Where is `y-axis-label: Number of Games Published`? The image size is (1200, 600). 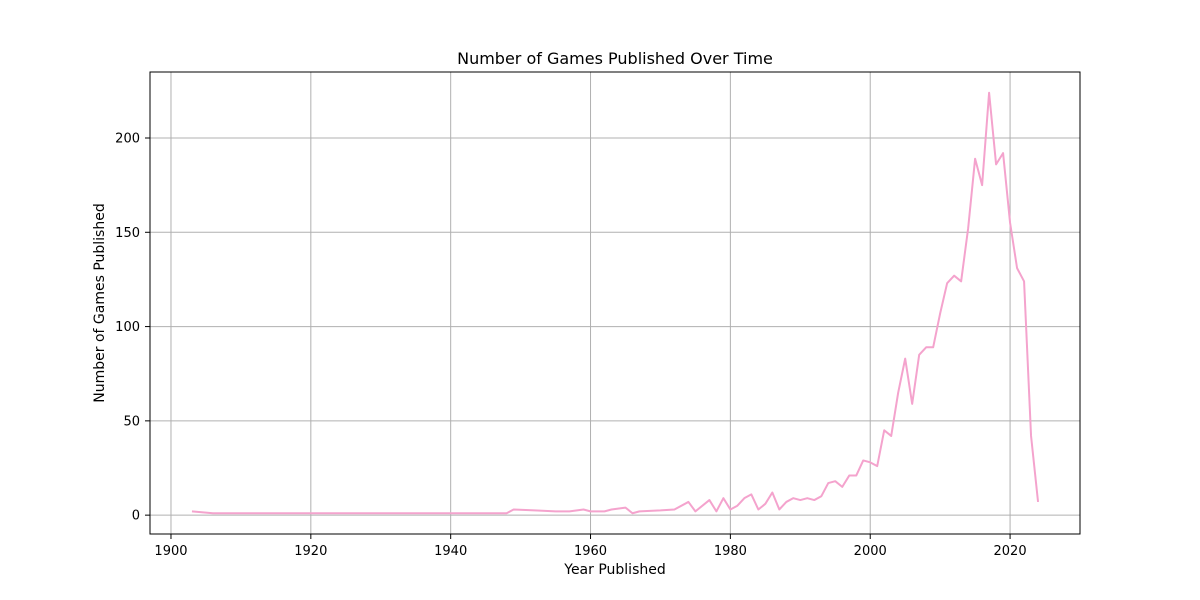 y-axis-label: Number of Games Published is located at coordinates (100, 302).